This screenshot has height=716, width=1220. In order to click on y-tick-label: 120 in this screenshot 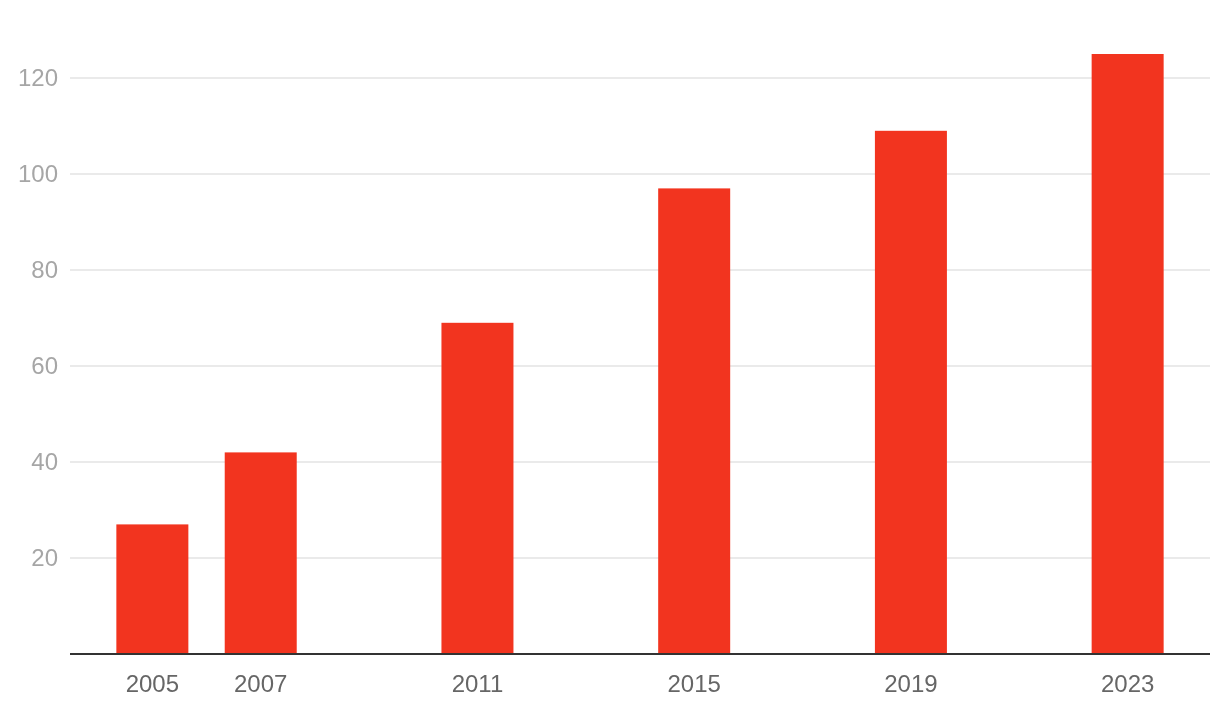, I will do `click(37, 78)`.